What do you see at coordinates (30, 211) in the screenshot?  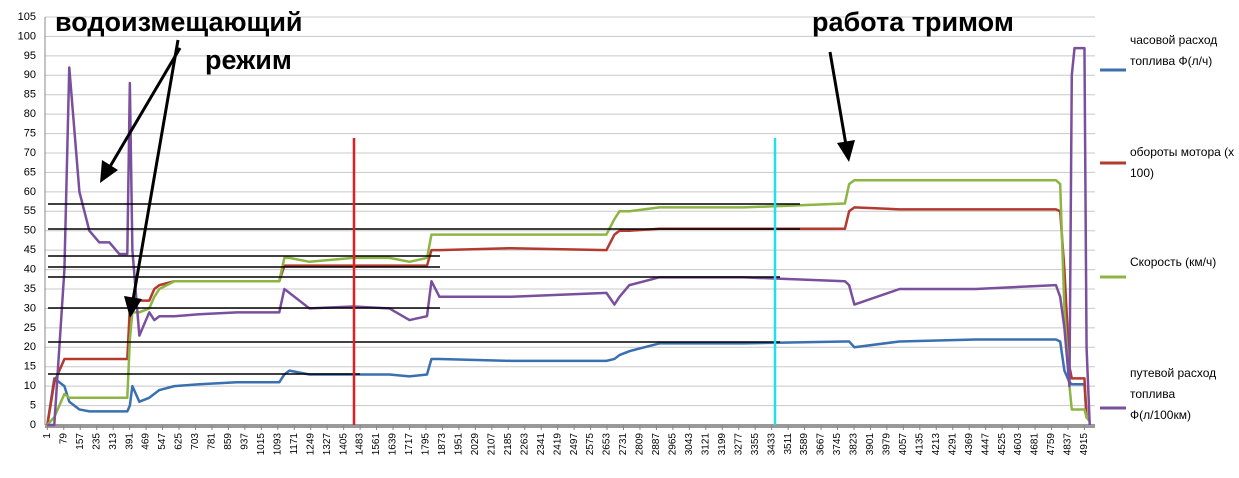 I see `y-tick-label: 55` at bounding box center [30, 211].